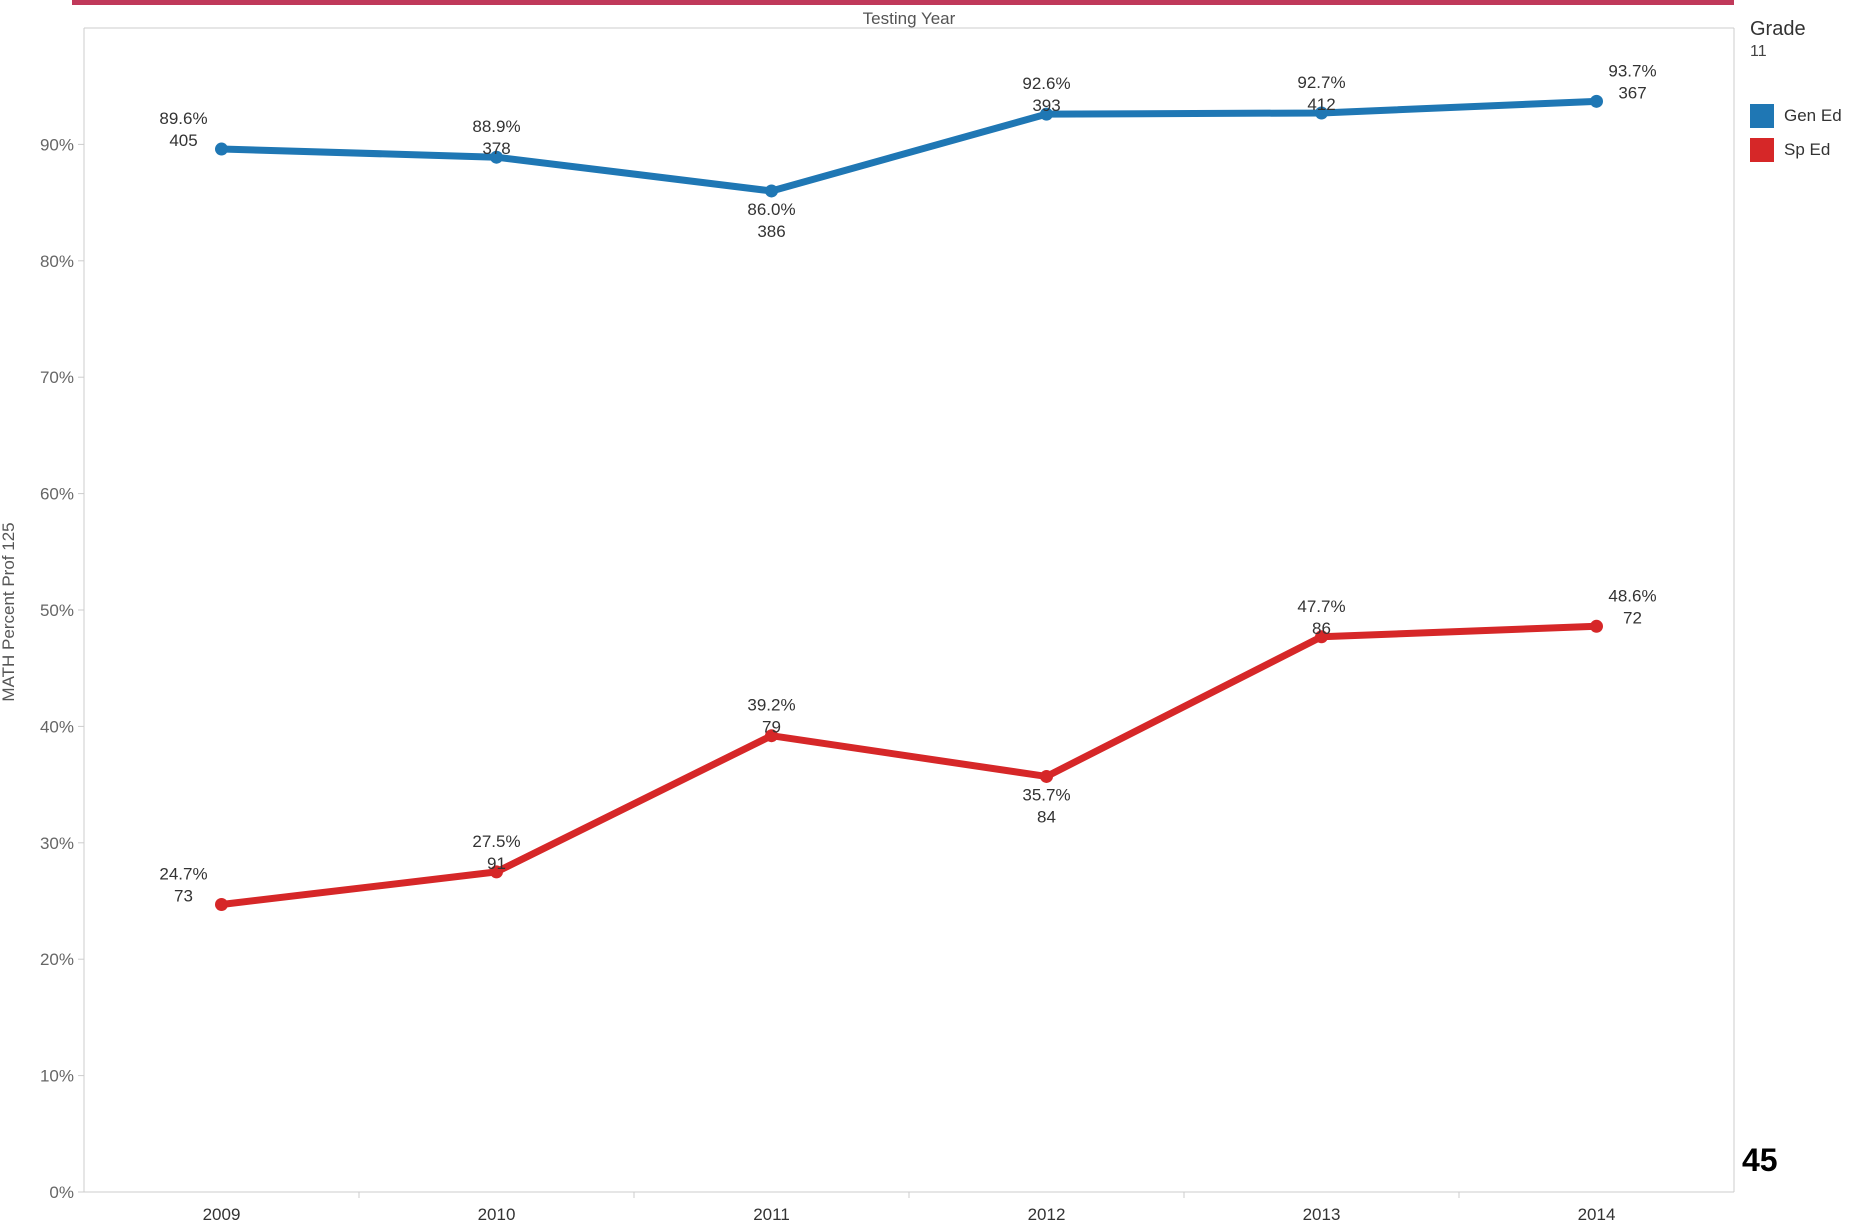  Describe the element at coordinates (1321, 628) in the screenshot. I see `data-label-count: 86` at that location.